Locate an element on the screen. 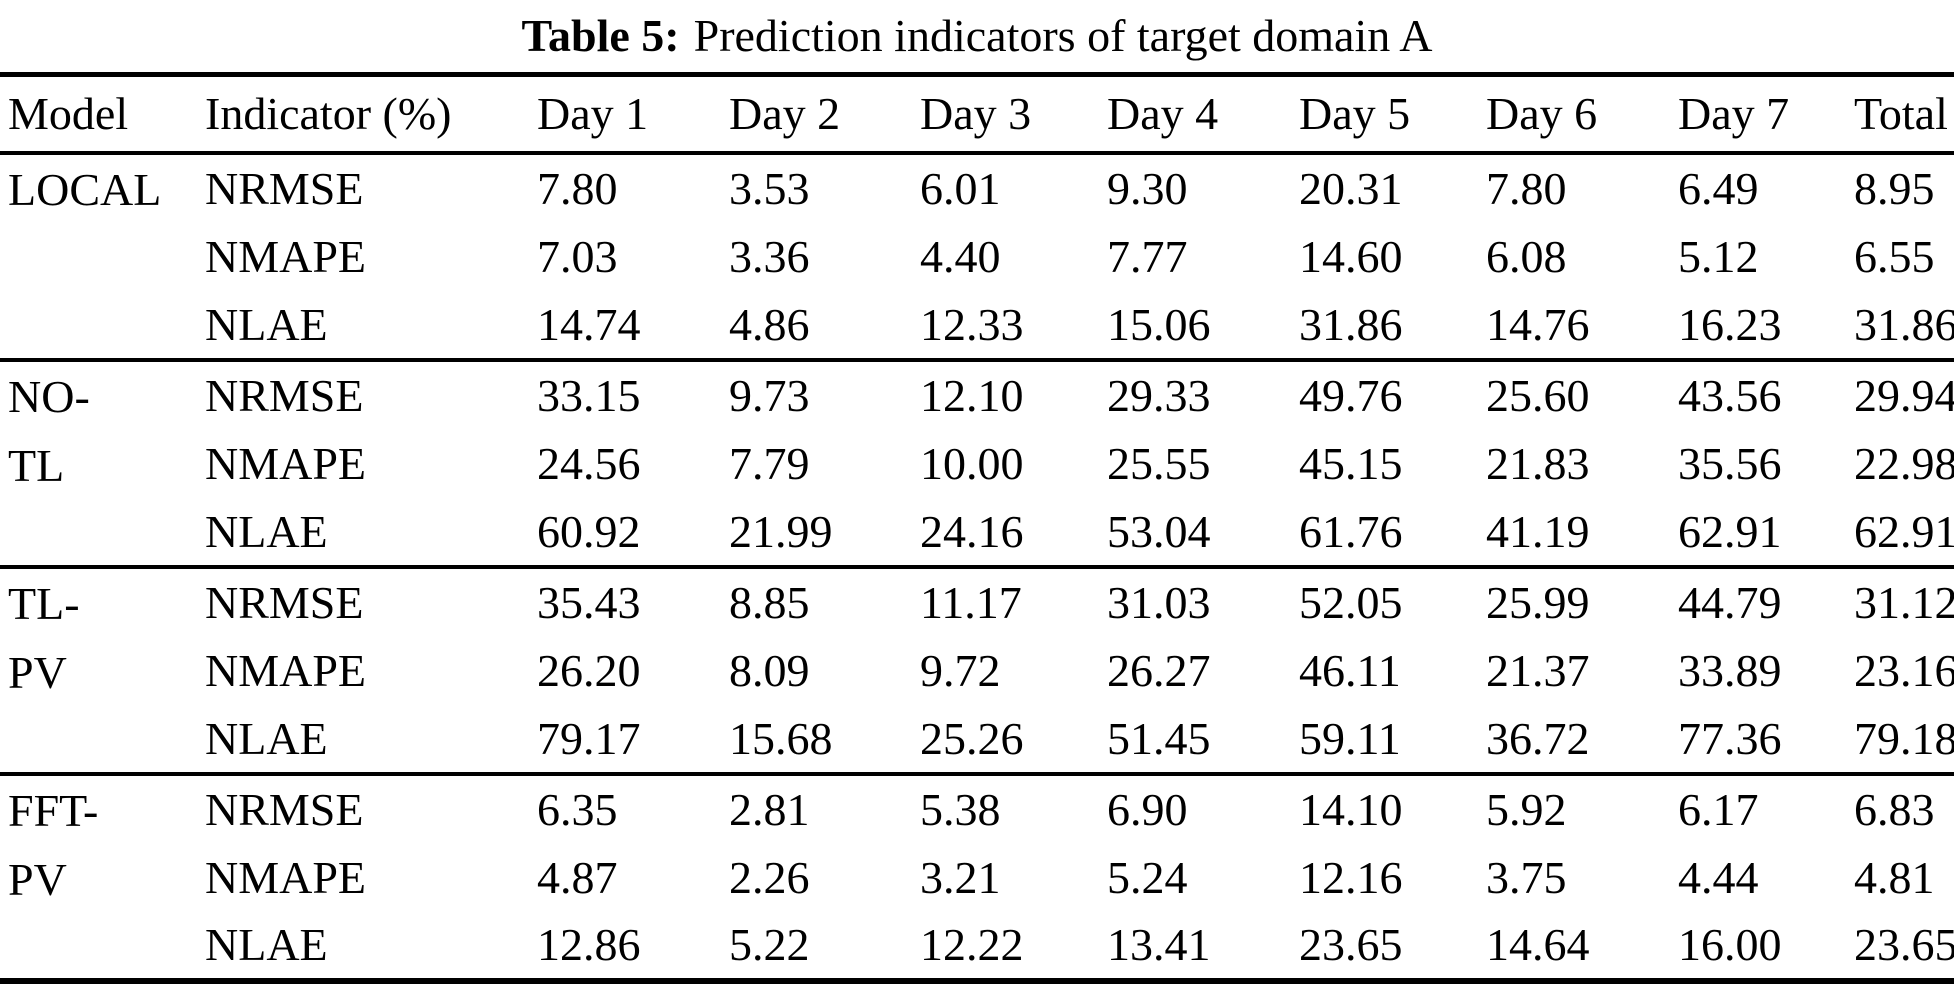  value-cell: 43.56 is located at coordinates (1730, 395).